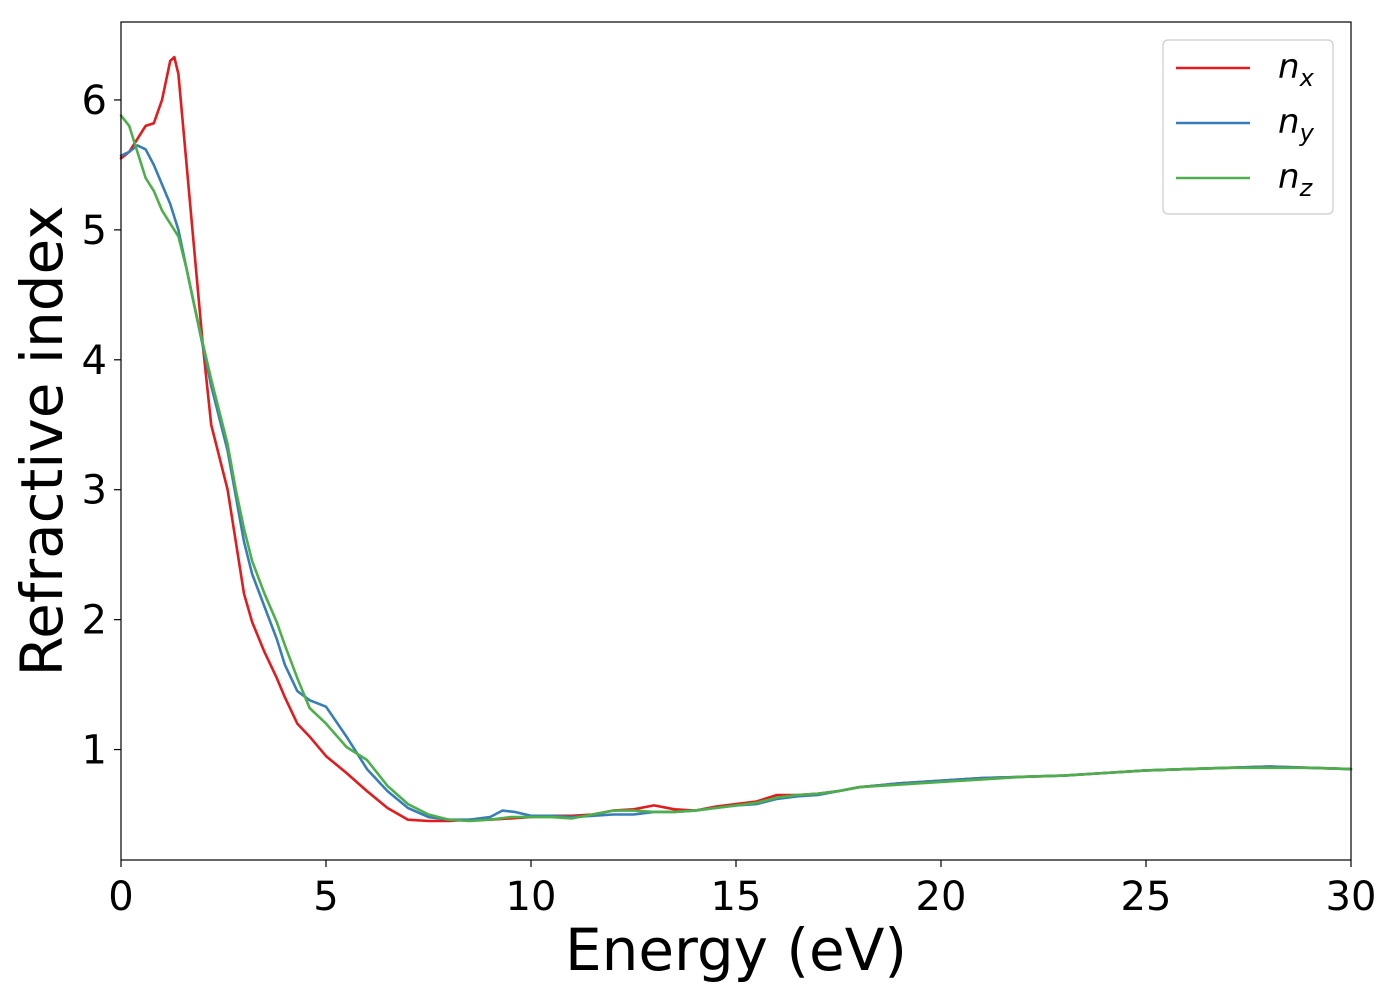 The width and height of the screenshot is (1400, 1000). What do you see at coordinates (736, 897) in the screenshot?
I see `x-tick-label: 15` at bounding box center [736, 897].